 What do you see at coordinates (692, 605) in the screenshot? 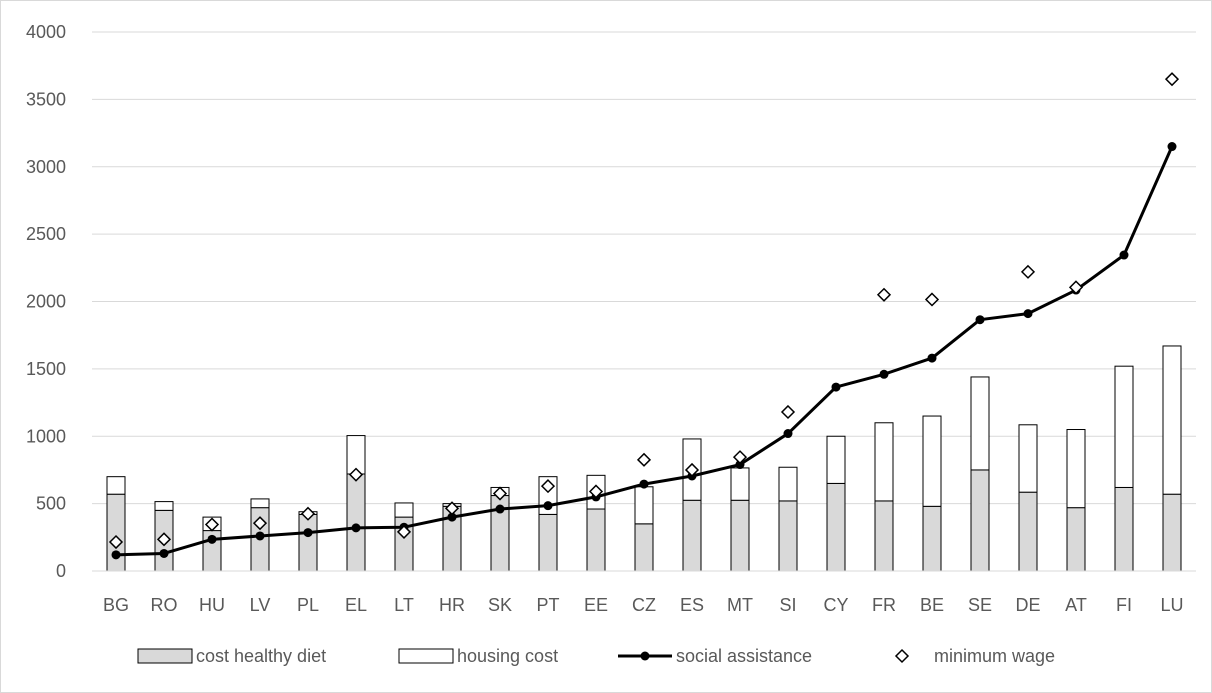
I see `x-tick-label: ES` at bounding box center [692, 605].